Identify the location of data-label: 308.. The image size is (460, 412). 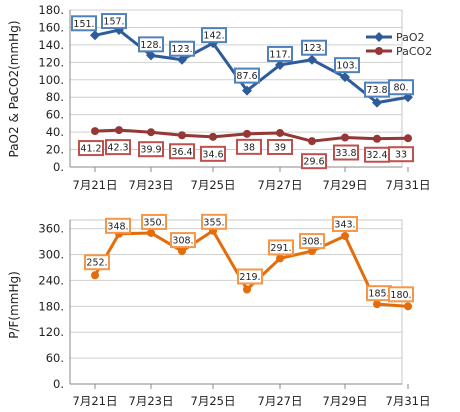
(311, 242).